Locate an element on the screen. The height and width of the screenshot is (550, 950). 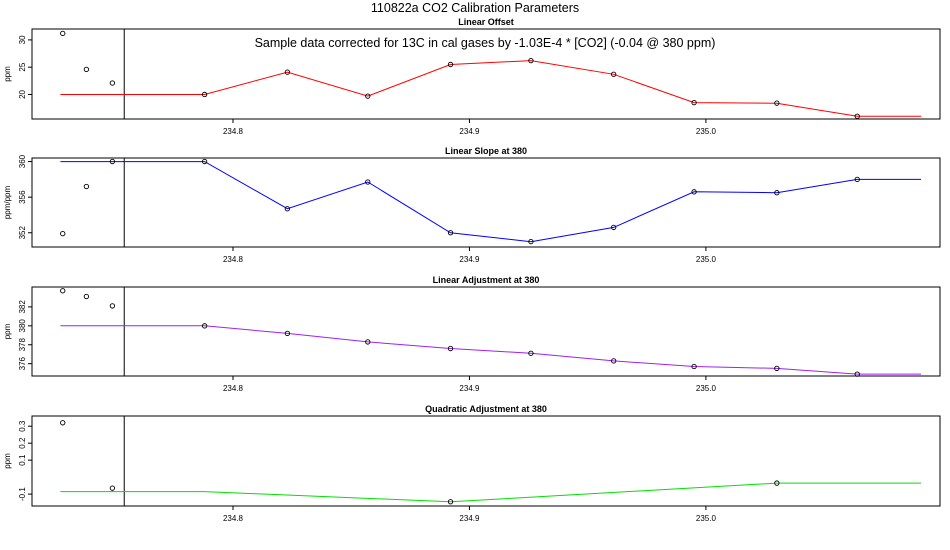
y-tick-label: -0.1 is located at coordinates (22, 494).